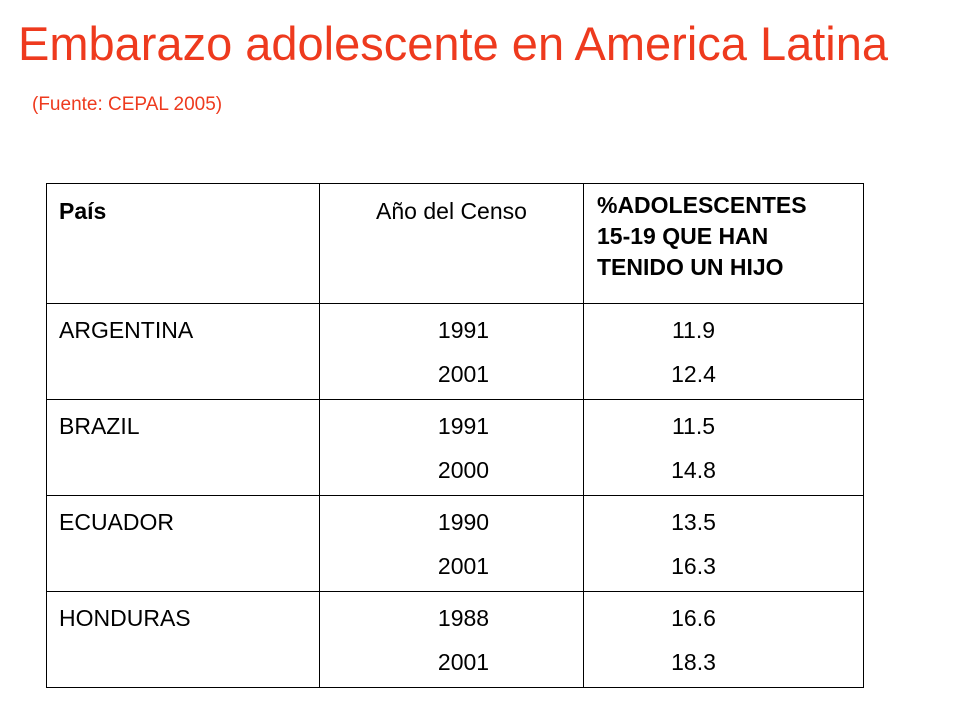  Describe the element at coordinates (453, 43) in the screenshot. I see `slide-title: Embarazo adolescente en America Latina` at that location.